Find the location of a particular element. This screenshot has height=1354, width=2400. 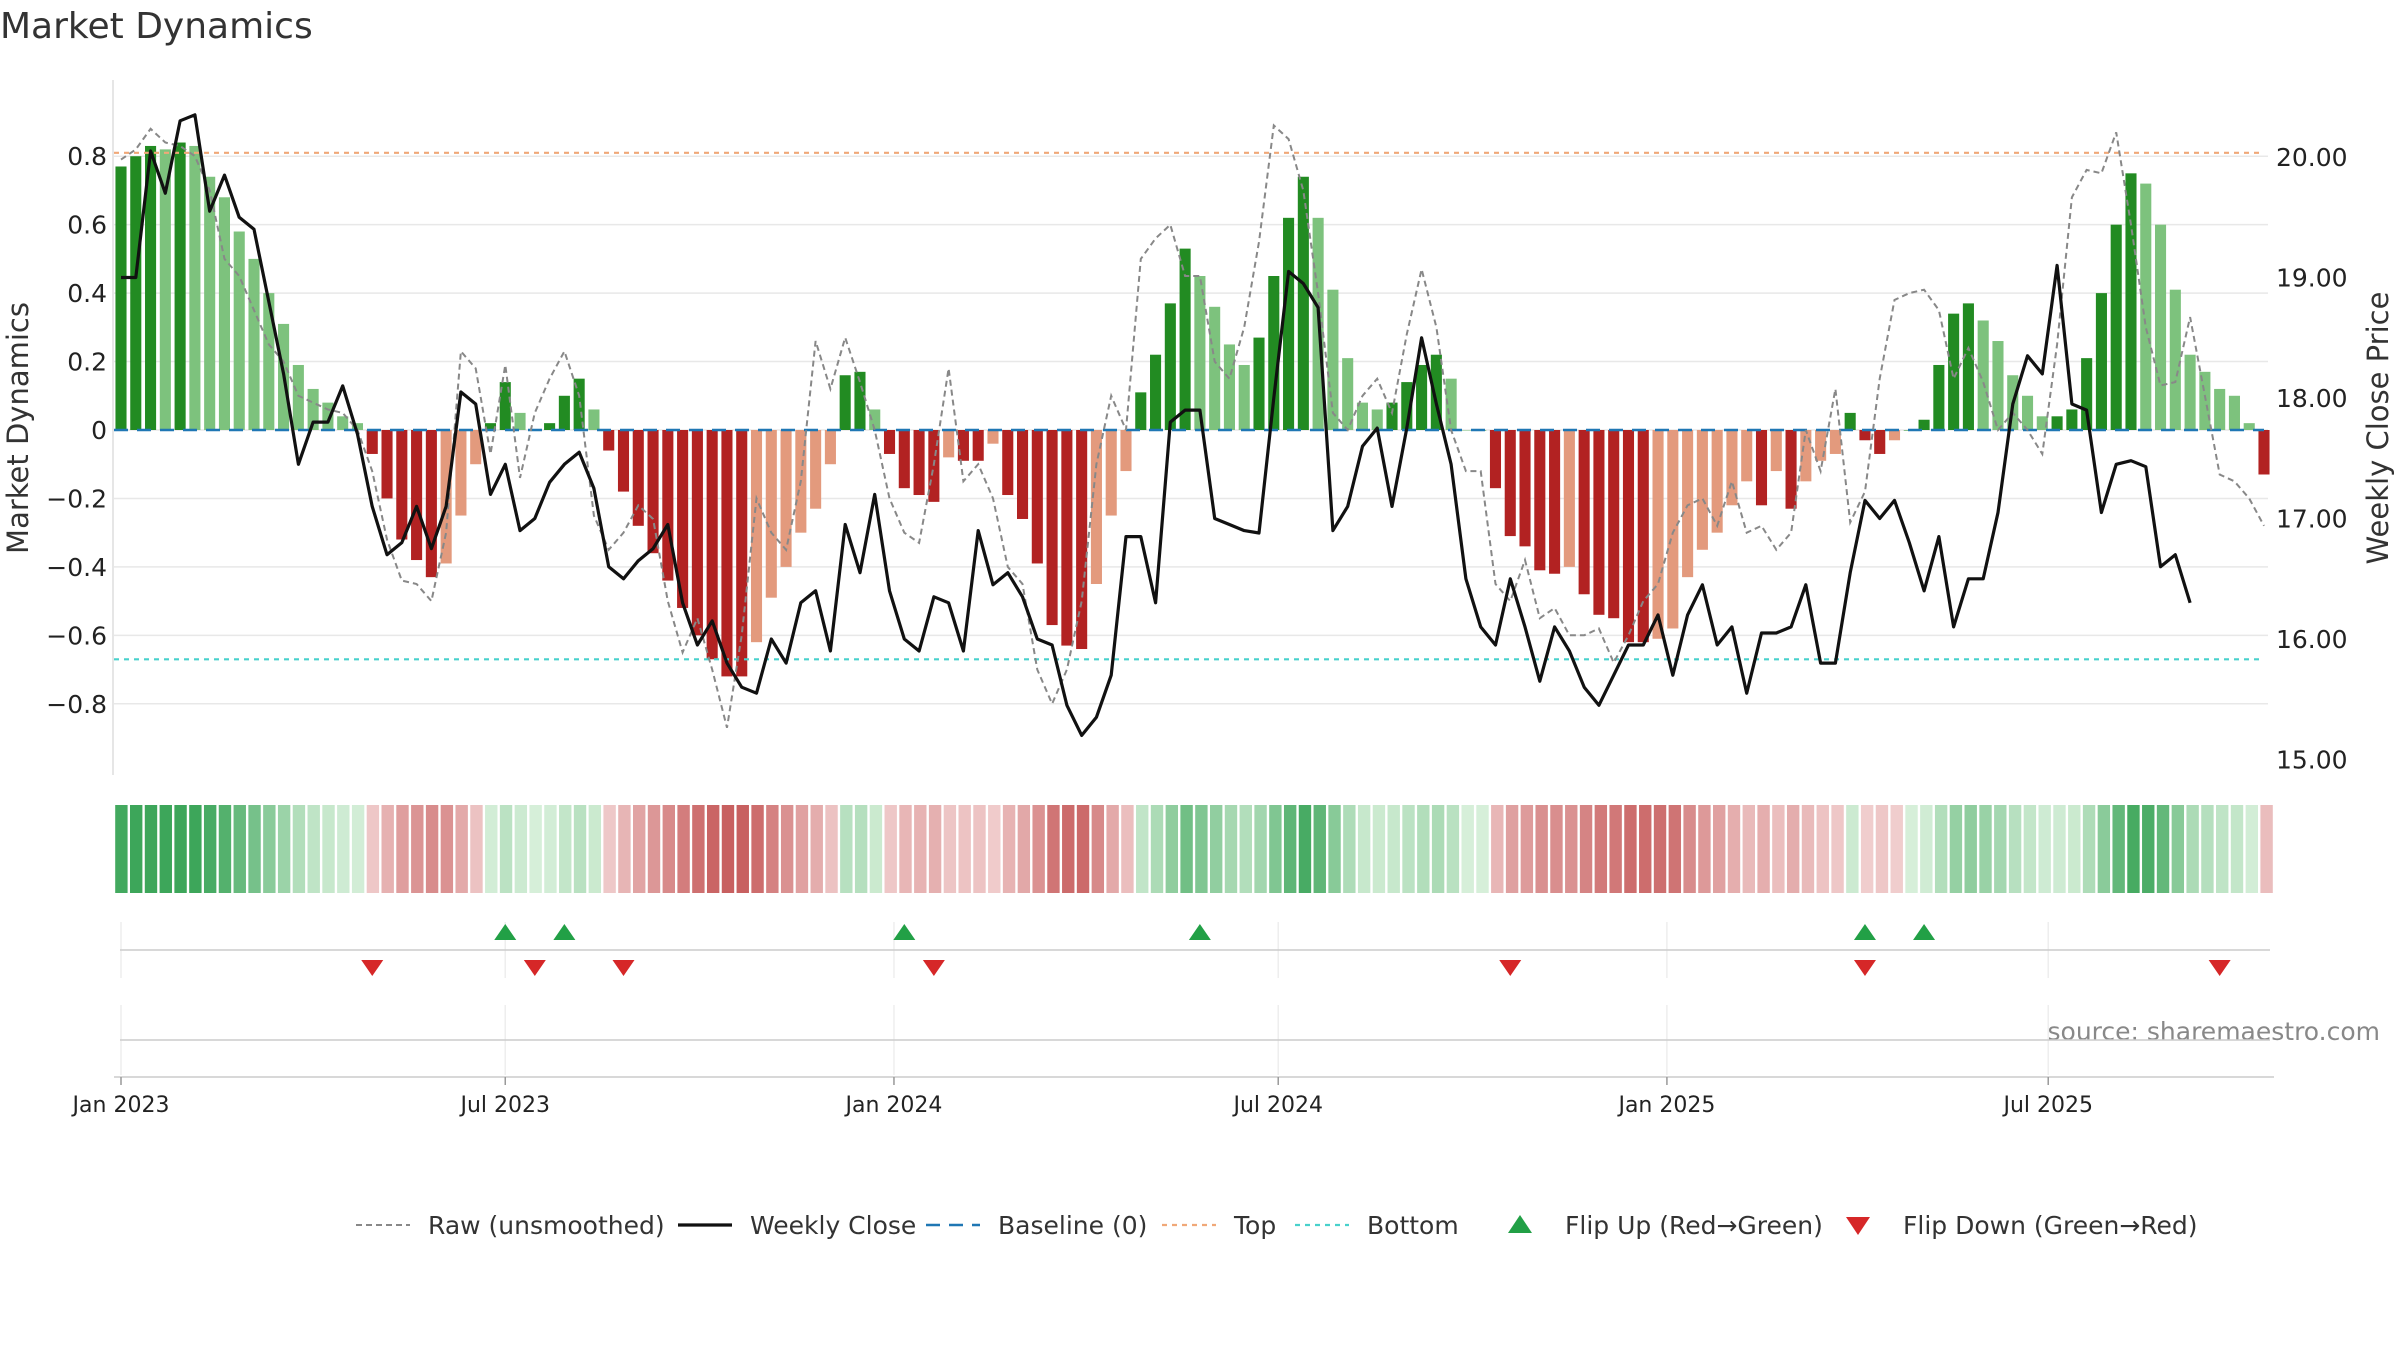

chart-title: Market Dynamics is located at coordinates (156, 26).